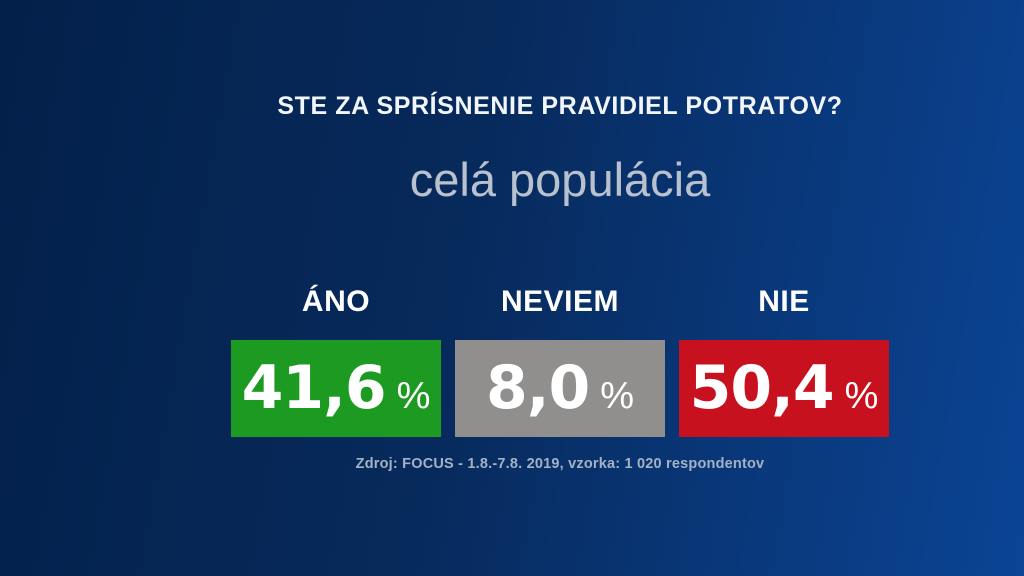  I want to click on result-column-ano: ÁNO 41,6 %, so click(336, 360).